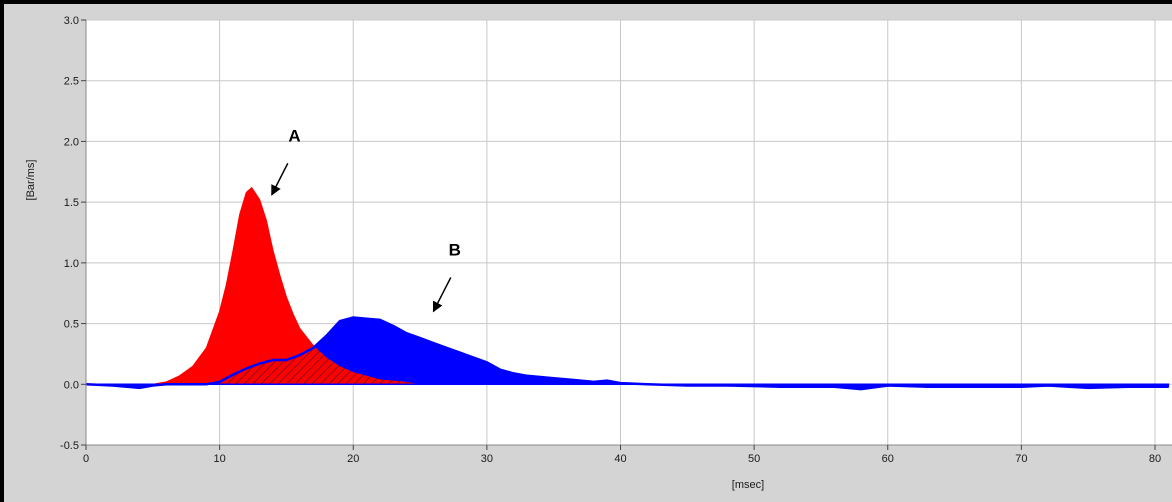 The height and width of the screenshot is (502, 1172). Describe the element at coordinates (294, 135) in the screenshot. I see `annotation-label: A` at that location.